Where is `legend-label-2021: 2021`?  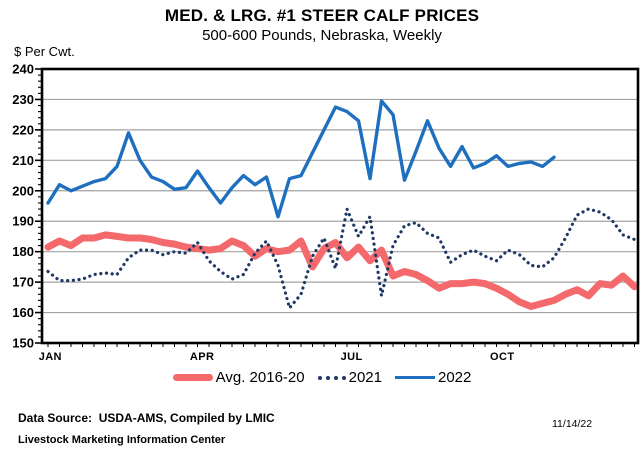 legend-label-2021: 2021 is located at coordinates (365, 377).